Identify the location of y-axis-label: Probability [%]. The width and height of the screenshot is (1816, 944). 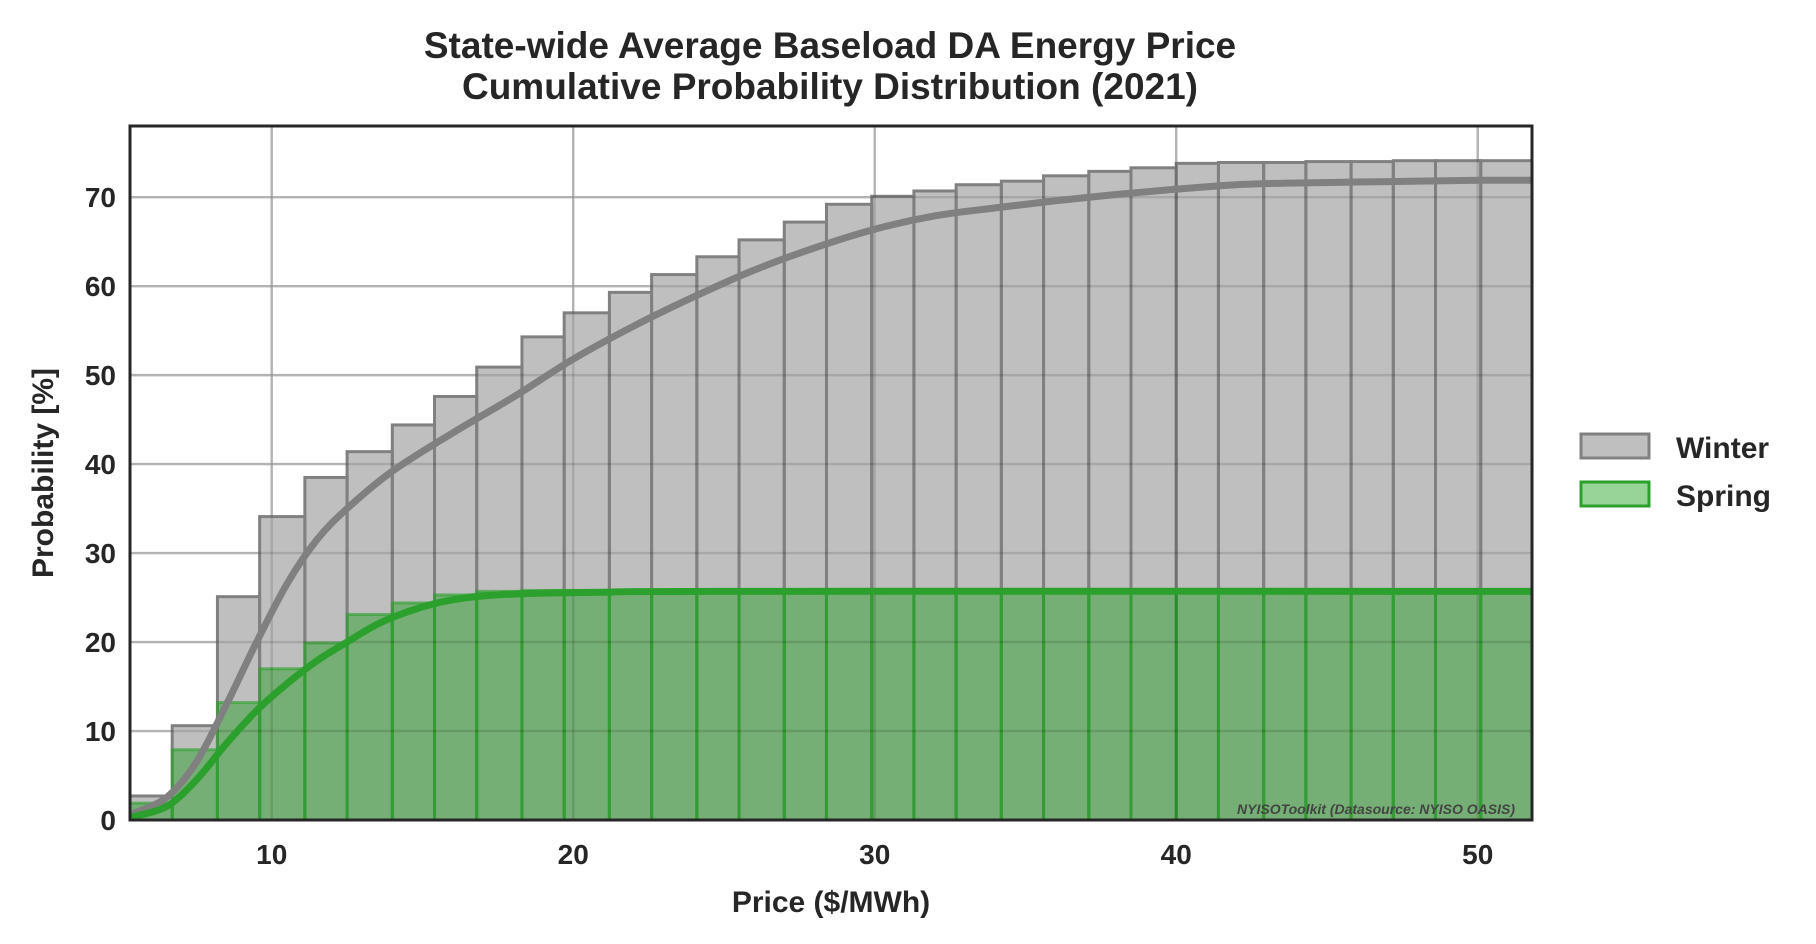
(43, 473).